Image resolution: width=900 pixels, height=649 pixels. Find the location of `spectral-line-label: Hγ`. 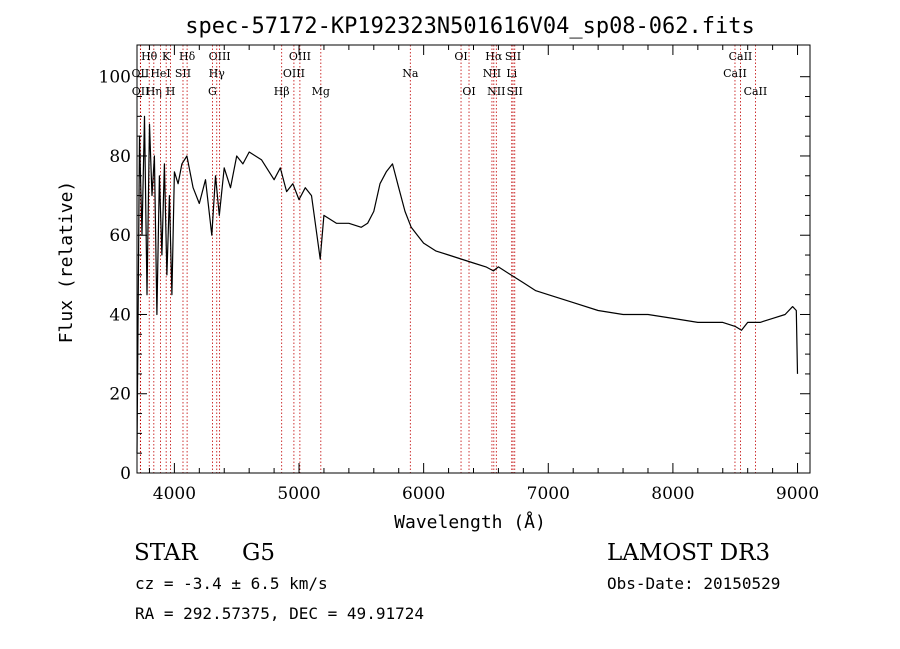

spectral-line-label: Hγ is located at coordinates (217, 73).